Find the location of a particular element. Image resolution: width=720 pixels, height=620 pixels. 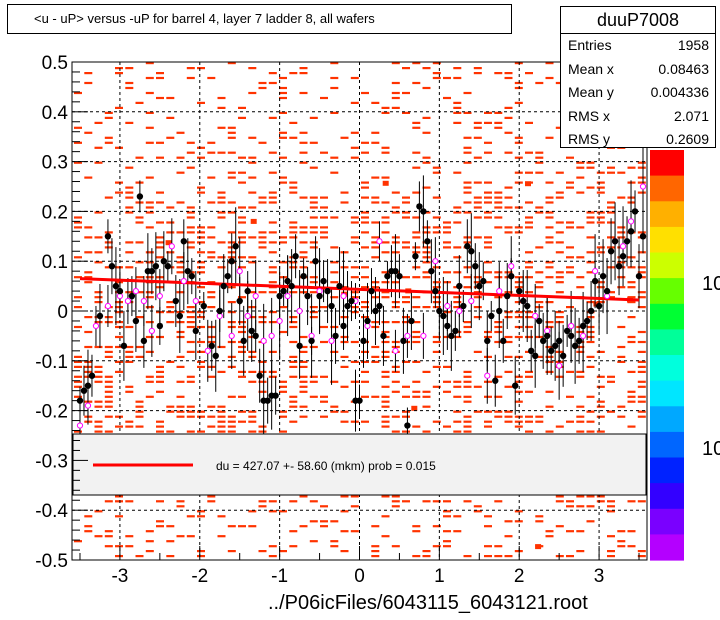

fit-legend-text: du = 427.07 +- 58.60 (mkm) prob = 0.015 is located at coordinates (326, 466).